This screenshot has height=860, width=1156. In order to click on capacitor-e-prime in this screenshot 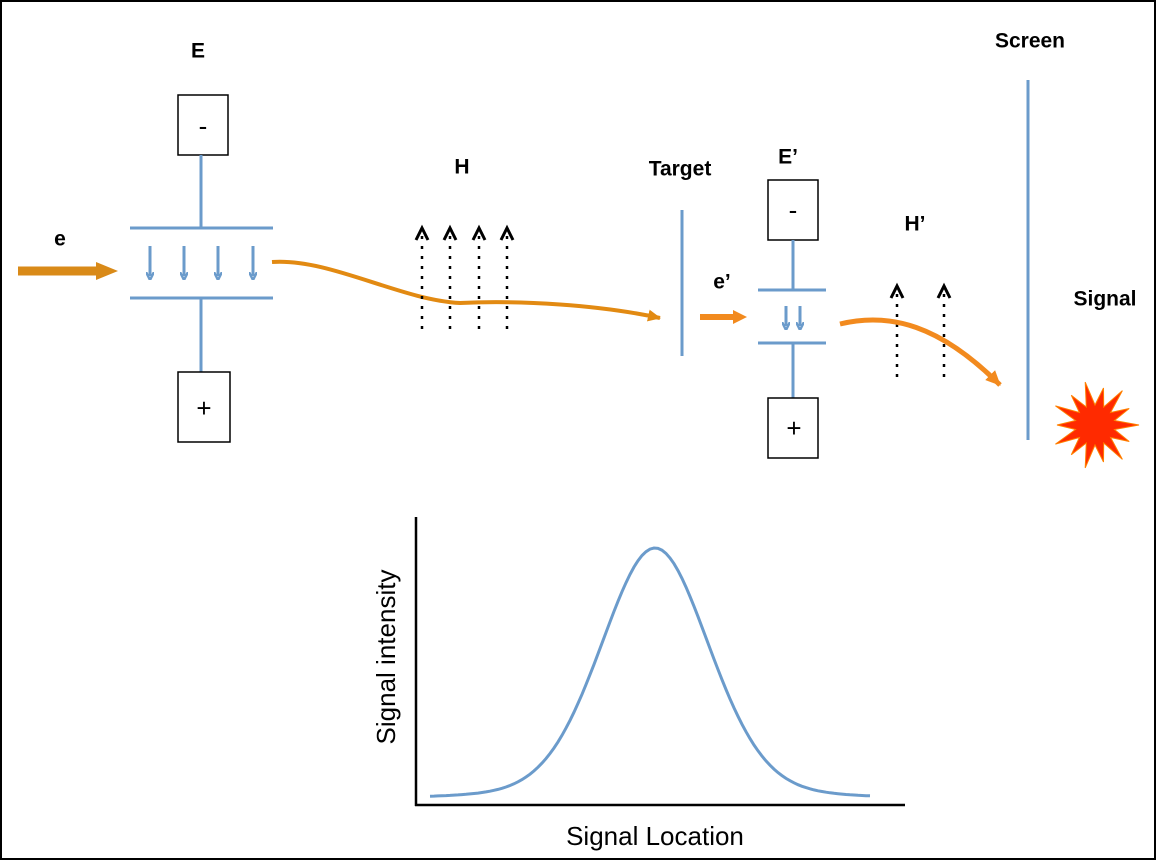, I will do `click(792, 319)`.